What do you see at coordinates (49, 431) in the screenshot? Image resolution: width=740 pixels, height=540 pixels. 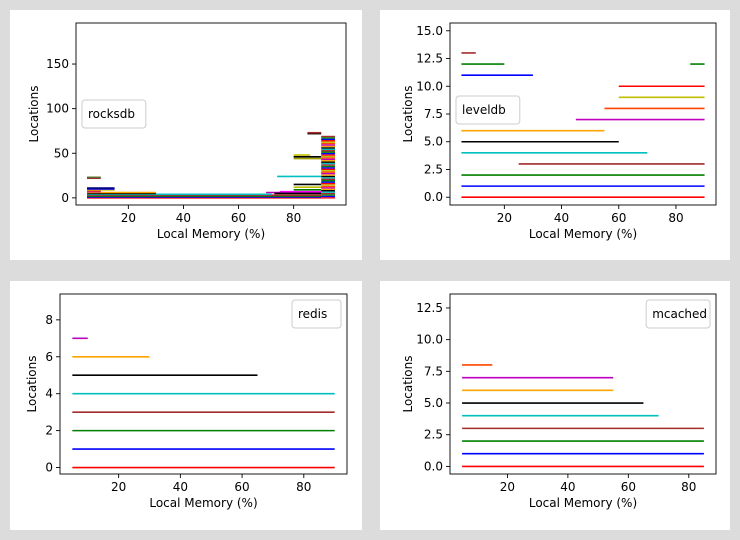 I see `y-tick-label: 2` at bounding box center [49, 431].